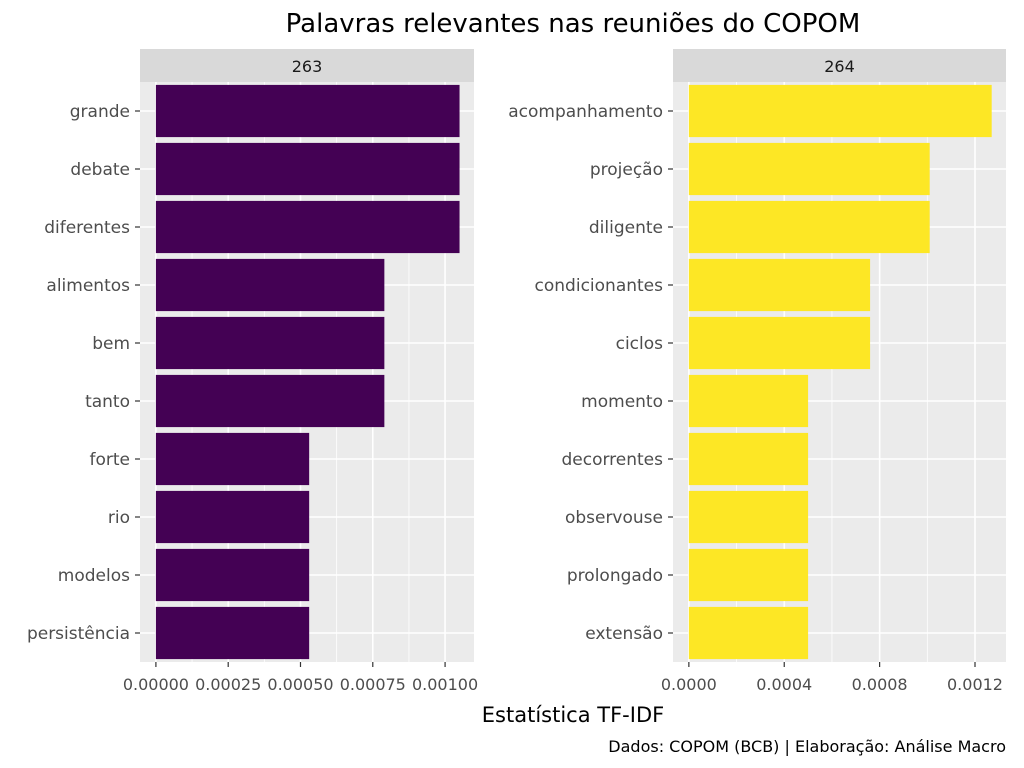 The image size is (1024, 768). Describe the element at coordinates (640, 344) in the screenshot. I see `category-label: ciclos` at that location.